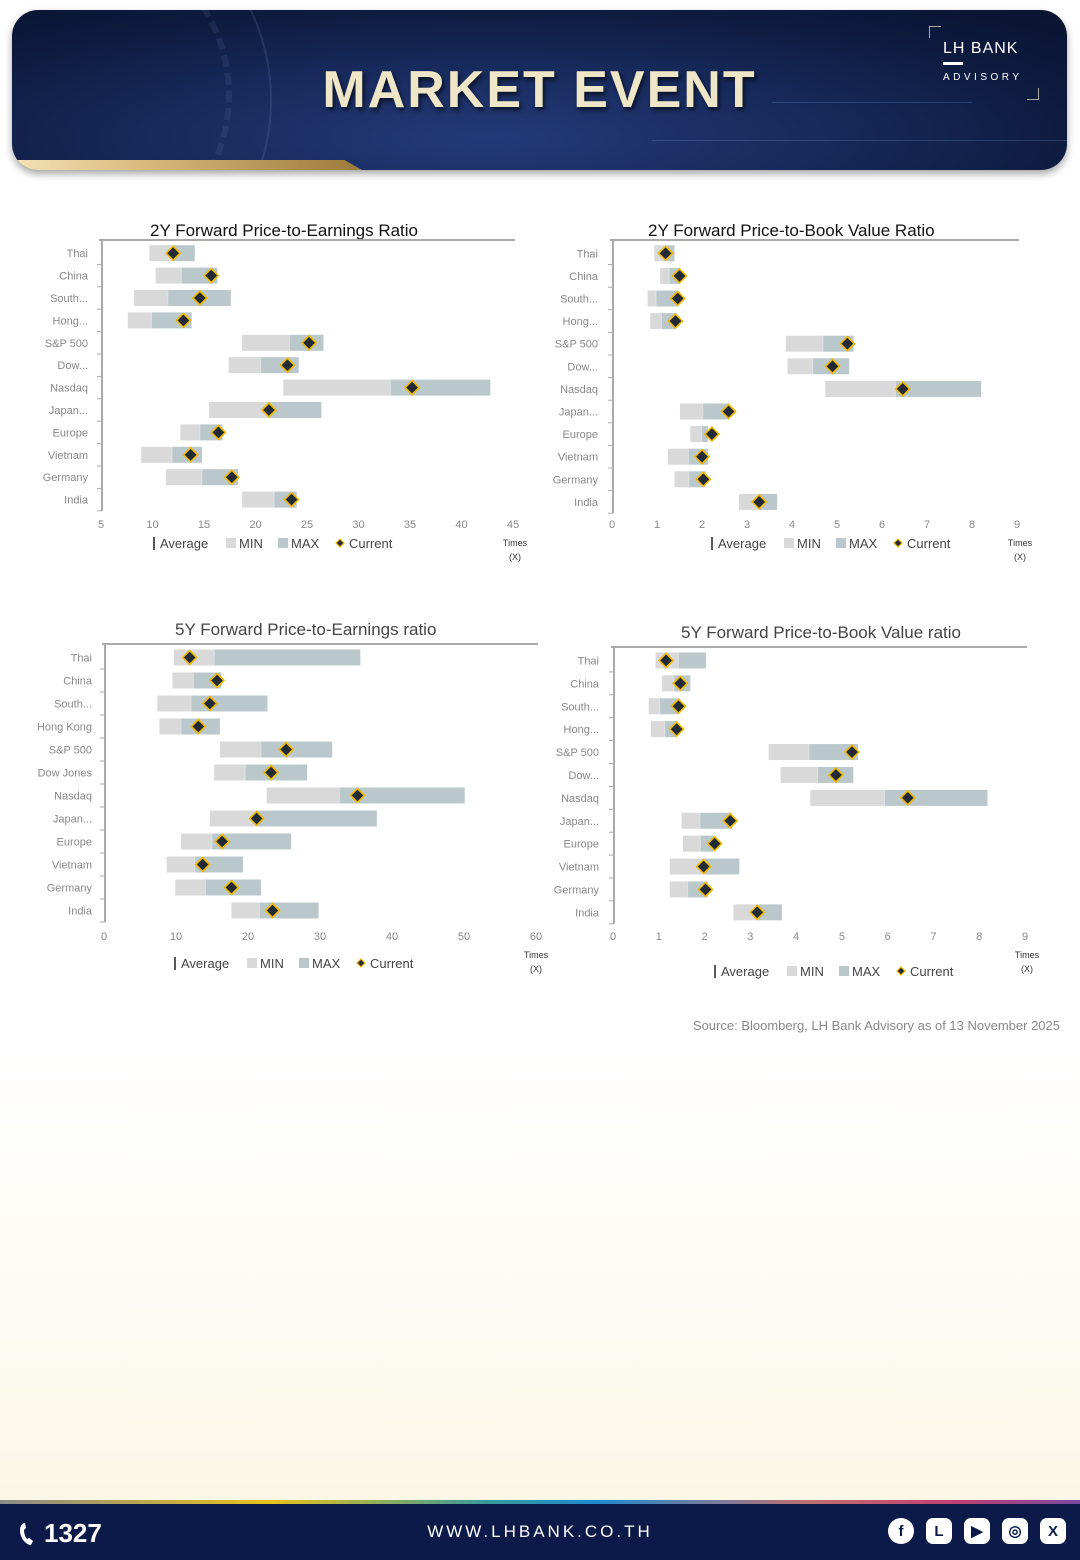 Image resolution: width=1080 pixels, height=1560 pixels. Describe the element at coordinates (792, 525) in the screenshot. I see `x-tick-label: 4` at that location.